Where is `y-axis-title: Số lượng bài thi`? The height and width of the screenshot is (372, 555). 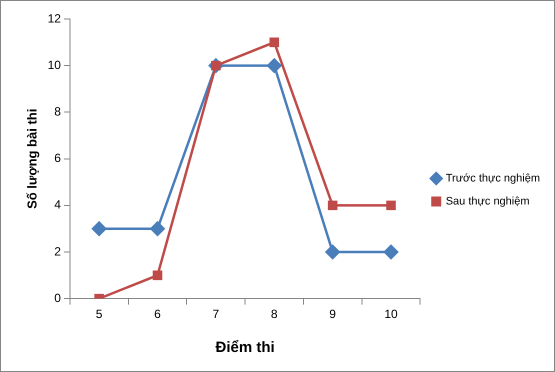
y-axis-title: Số lượng bài thi is located at coordinates (32, 158).